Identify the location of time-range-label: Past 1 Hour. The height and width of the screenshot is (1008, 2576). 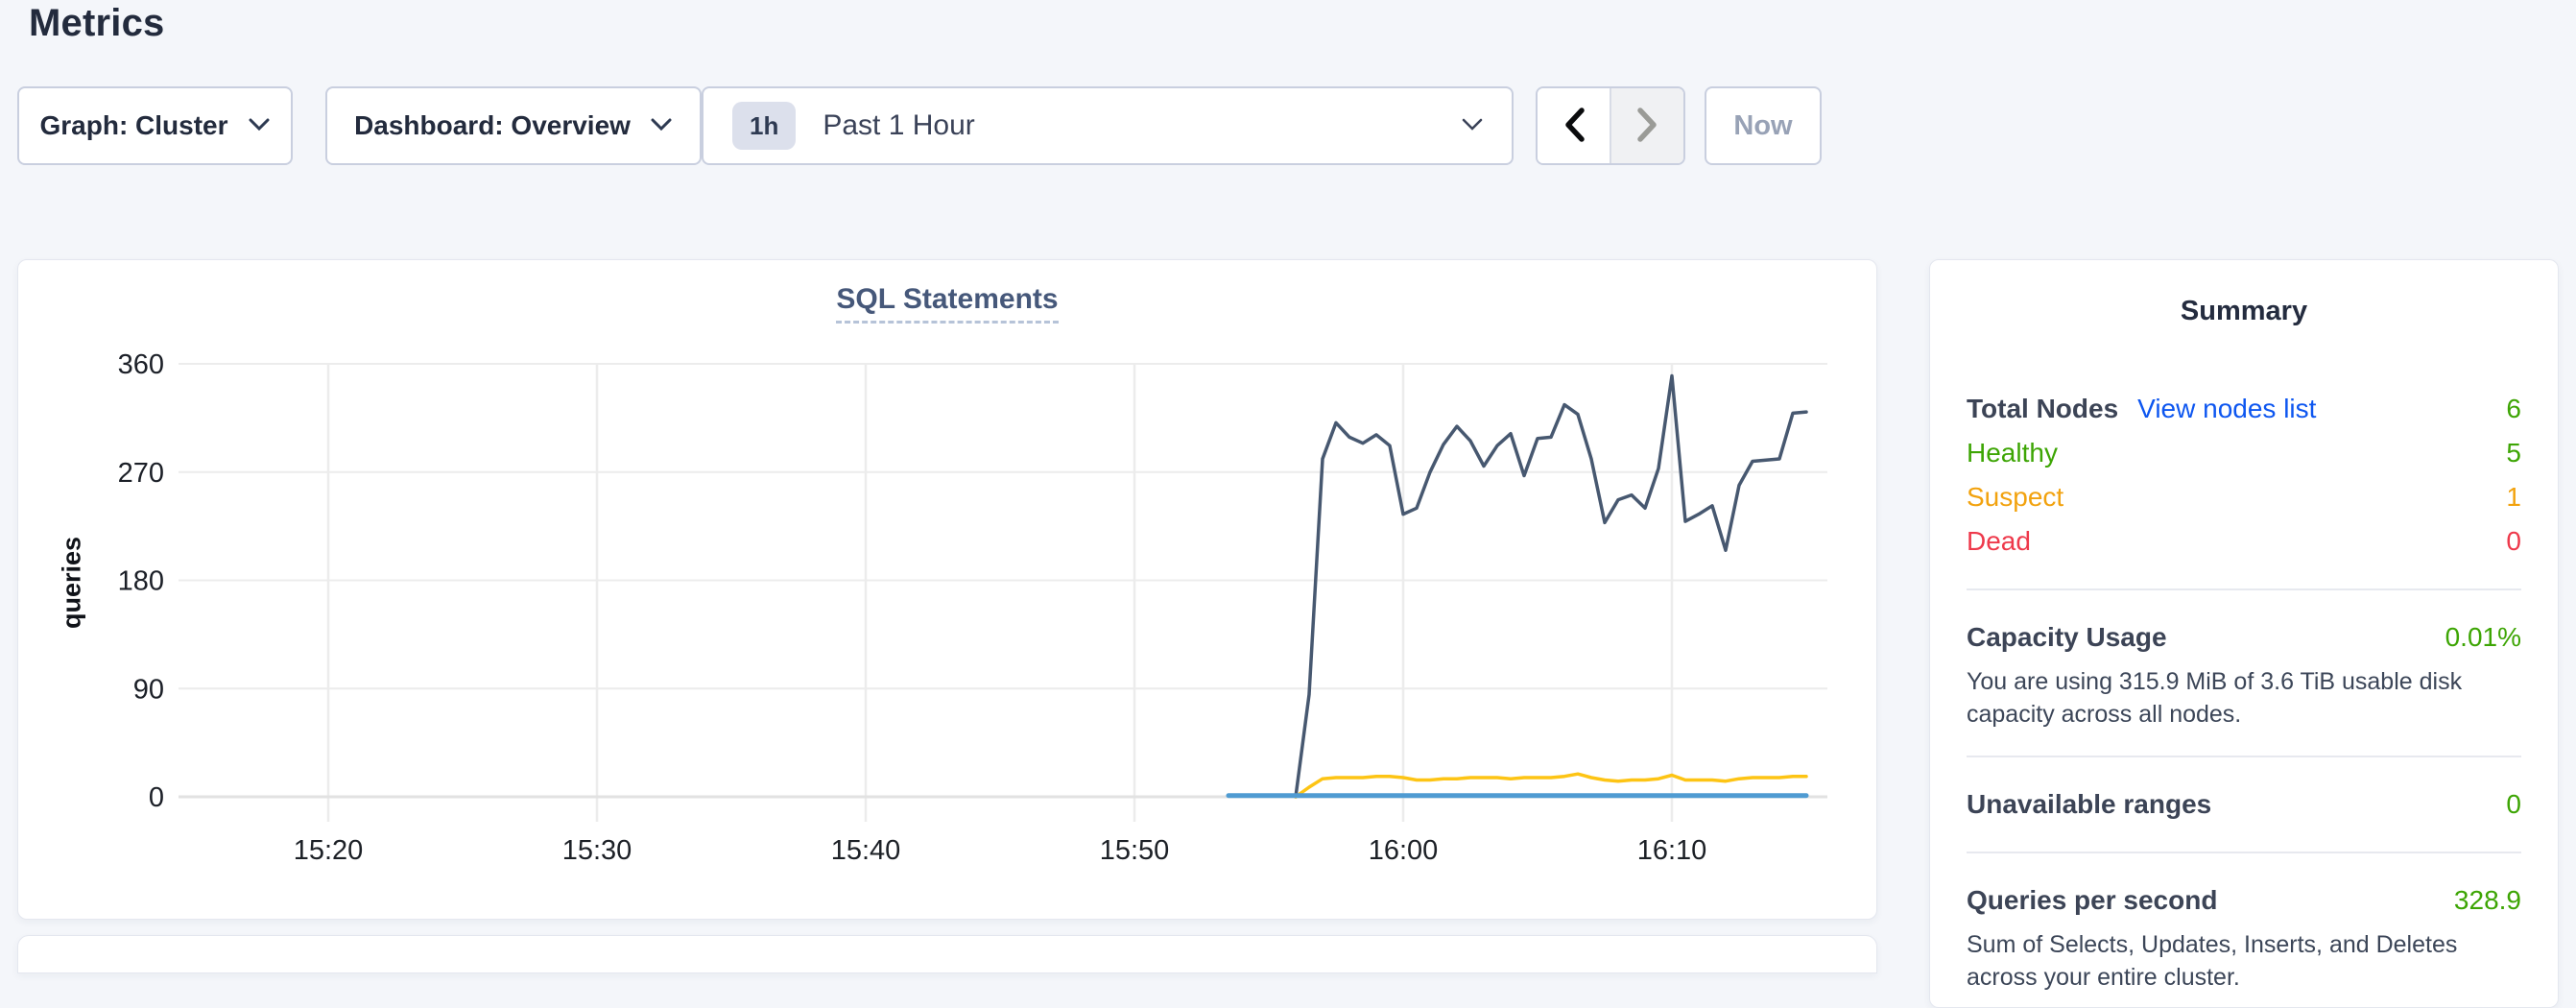
(899, 125).